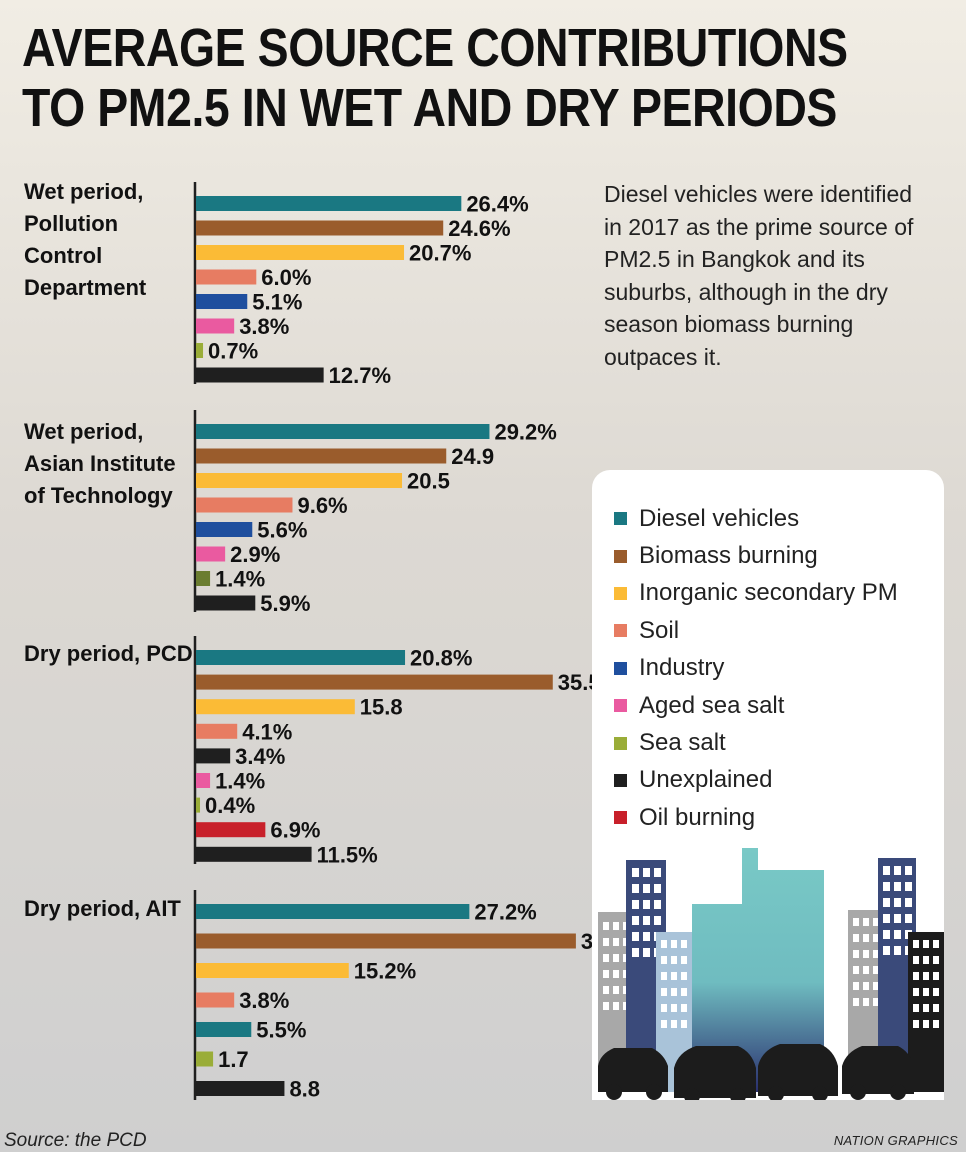 This screenshot has height=1152, width=966. What do you see at coordinates (267, 731) in the screenshot?
I see `bar-value-label: 4.1%` at bounding box center [267, 731].